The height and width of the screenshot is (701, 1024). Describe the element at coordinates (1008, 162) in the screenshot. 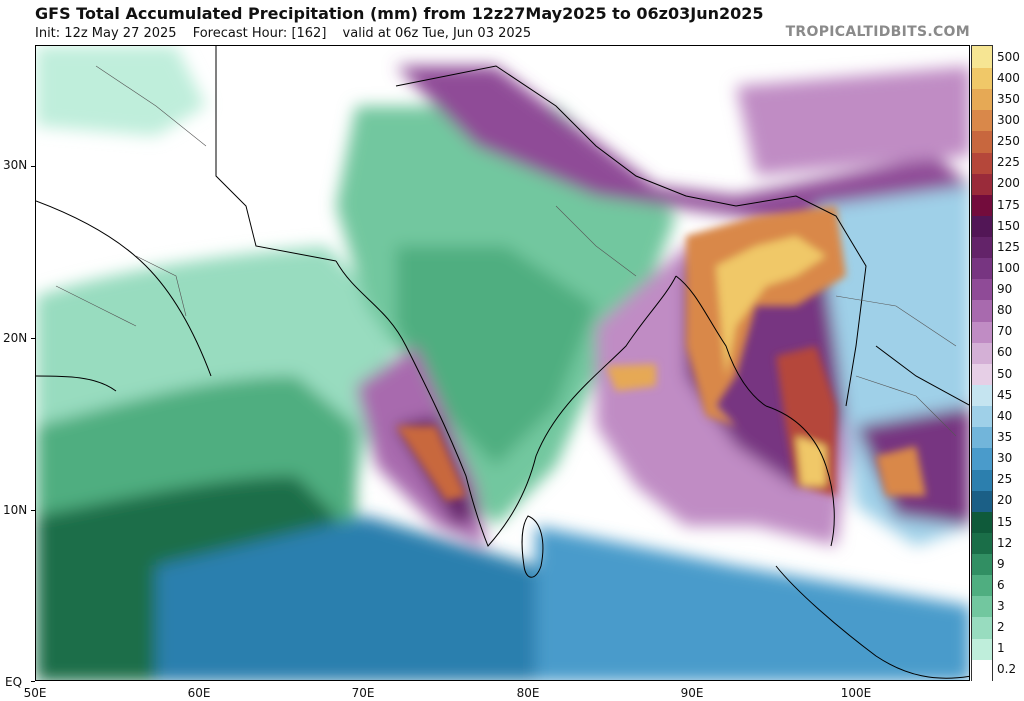

I see `colorbar-label: 225` at that location.